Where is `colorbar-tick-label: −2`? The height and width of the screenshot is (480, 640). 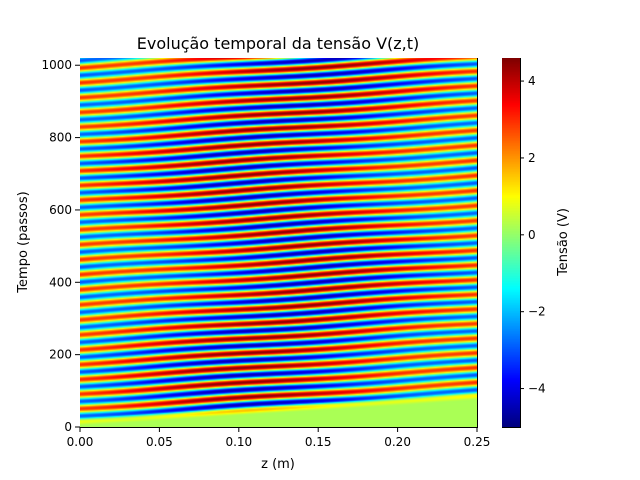 colorbar-tick-label: −2 is located at coordinates (537, 312).